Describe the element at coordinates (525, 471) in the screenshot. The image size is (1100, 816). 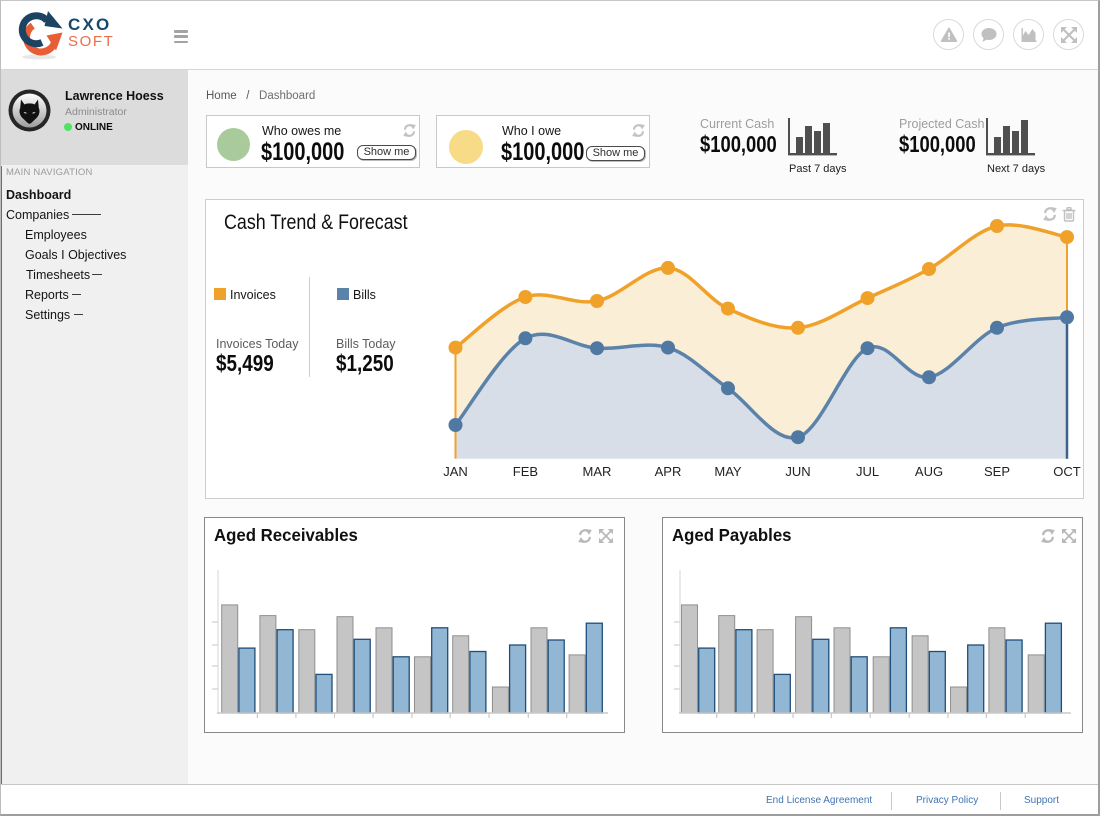
I see `svg-text: FEB` at that location.